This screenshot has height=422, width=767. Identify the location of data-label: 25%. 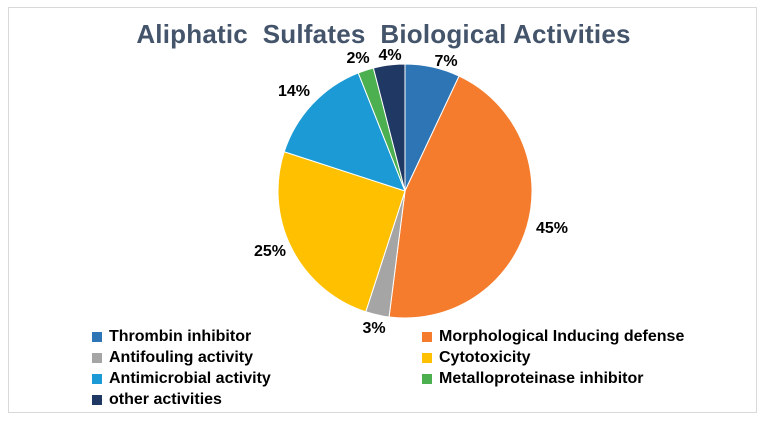
(270, 251).